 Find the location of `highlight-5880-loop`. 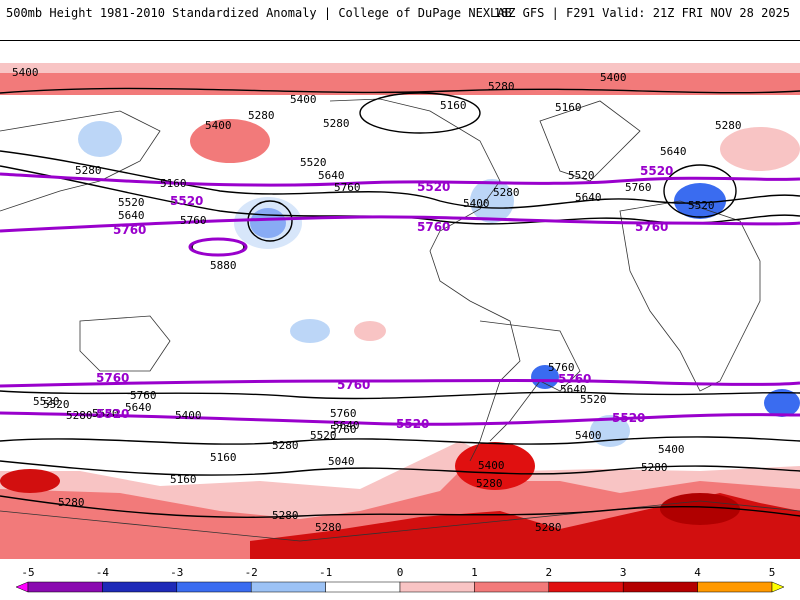

highlight-5880-loop is located at coordinates (218, 247).